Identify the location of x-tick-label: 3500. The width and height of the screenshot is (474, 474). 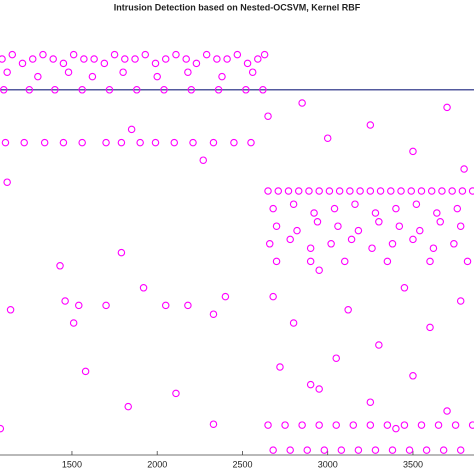
(413, 464).